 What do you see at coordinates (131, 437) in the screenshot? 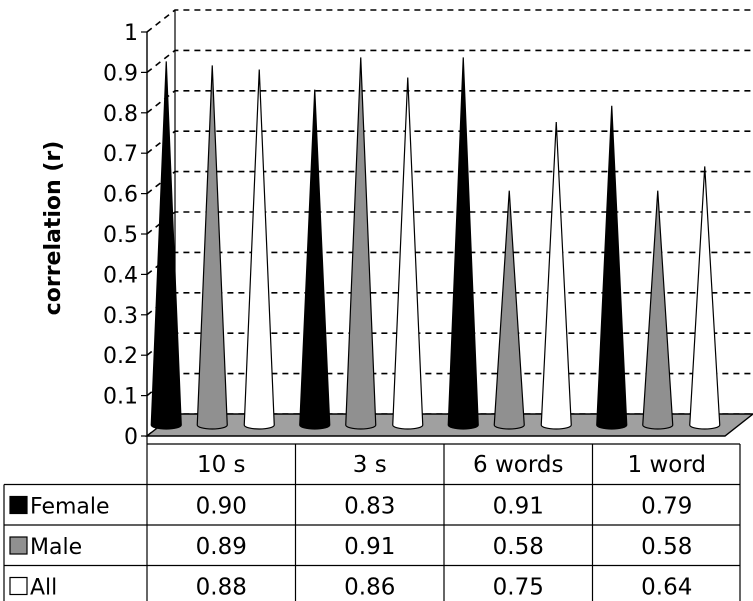
I see `y-tick-label: 0` at bounding box center [131, 437].